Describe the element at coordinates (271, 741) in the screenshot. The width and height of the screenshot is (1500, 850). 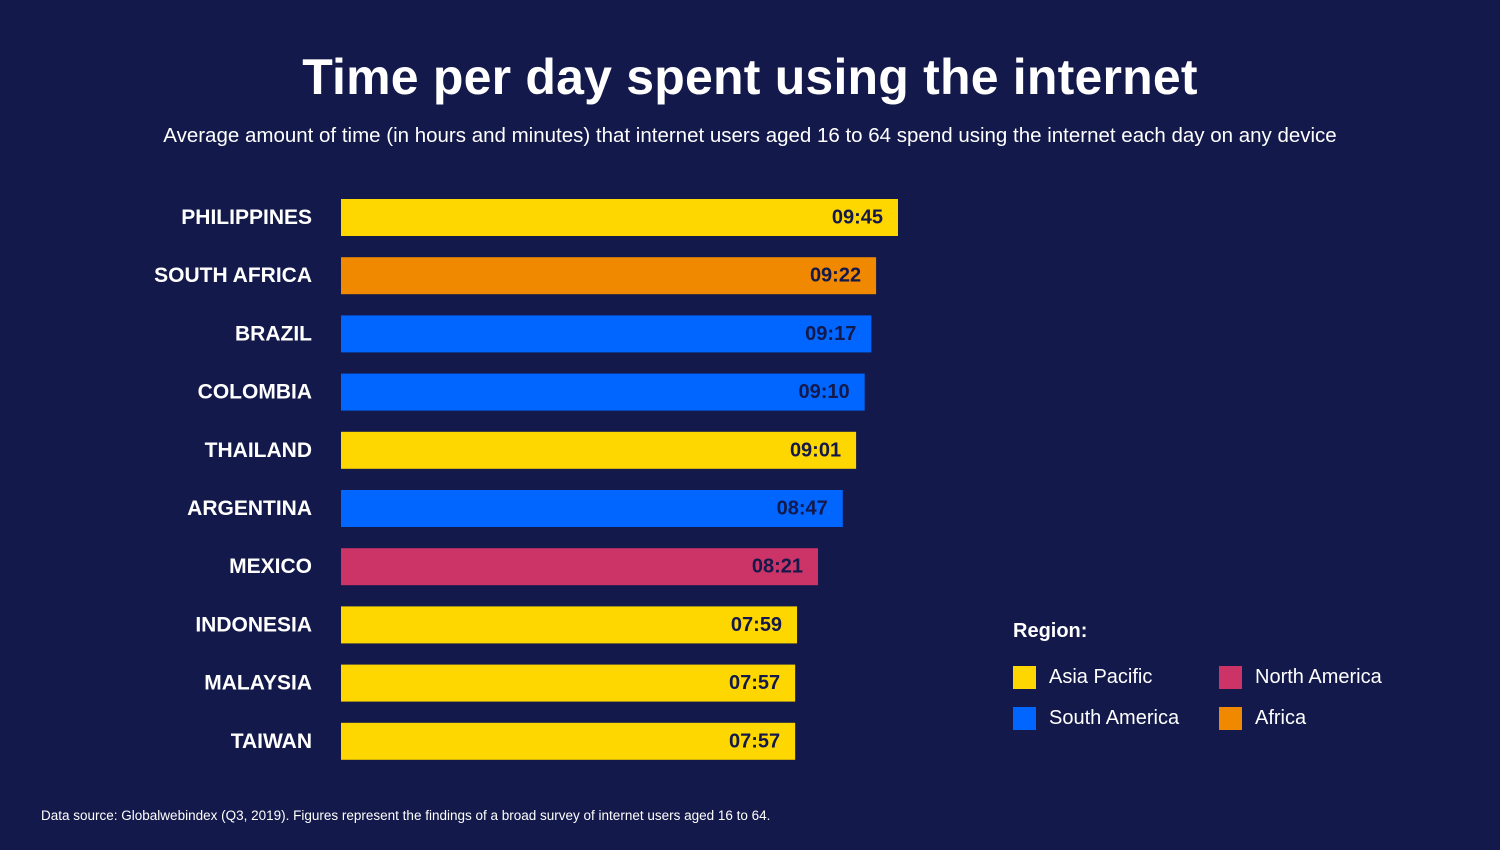
I see `category-label-taiwan: TAIWAN` at that location.